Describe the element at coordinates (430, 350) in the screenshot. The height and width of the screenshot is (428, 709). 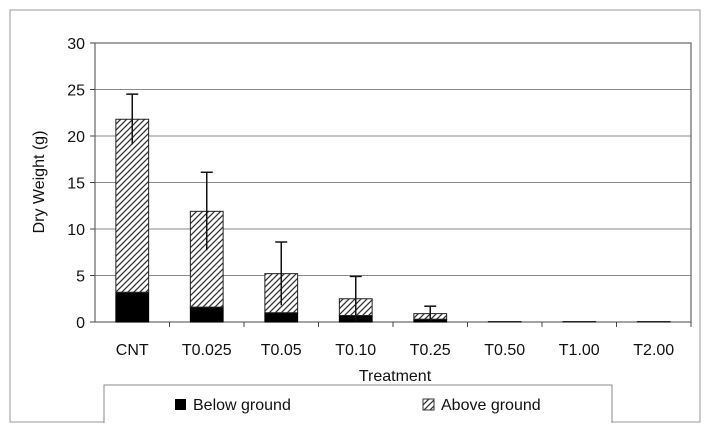
I see `x-tick-label: T0.25` at that location.